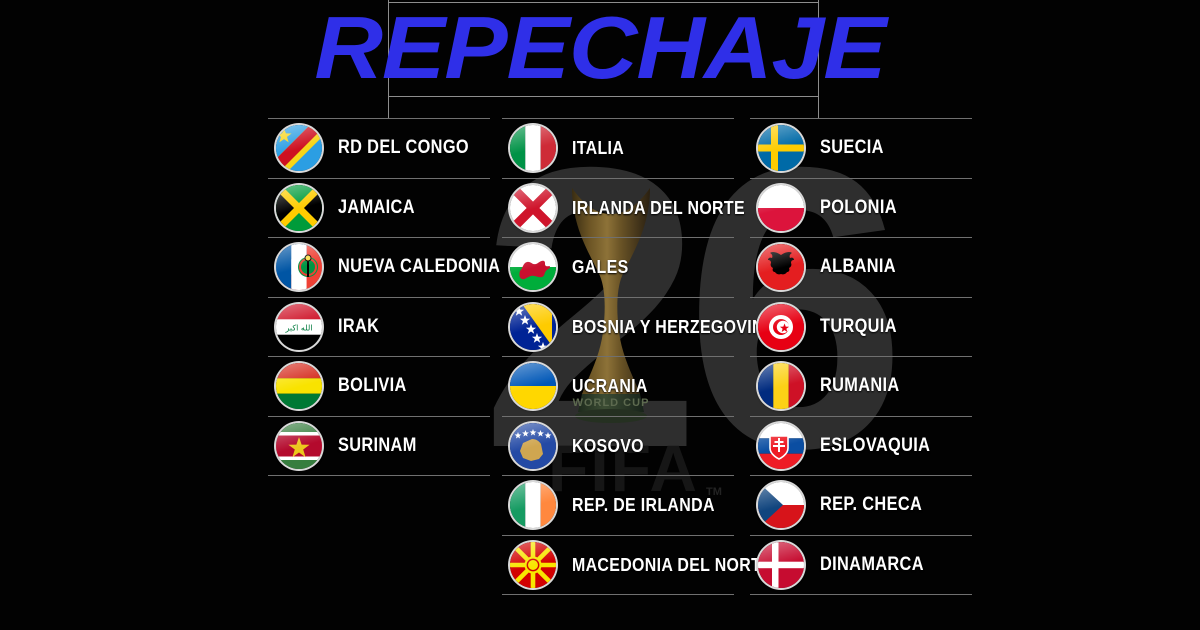 The width and height of the screenshot is (1200, 630). Describe the element at coordinates (372, 386) in the screenshot. I see `team-name: BOLIVIA` at that location.